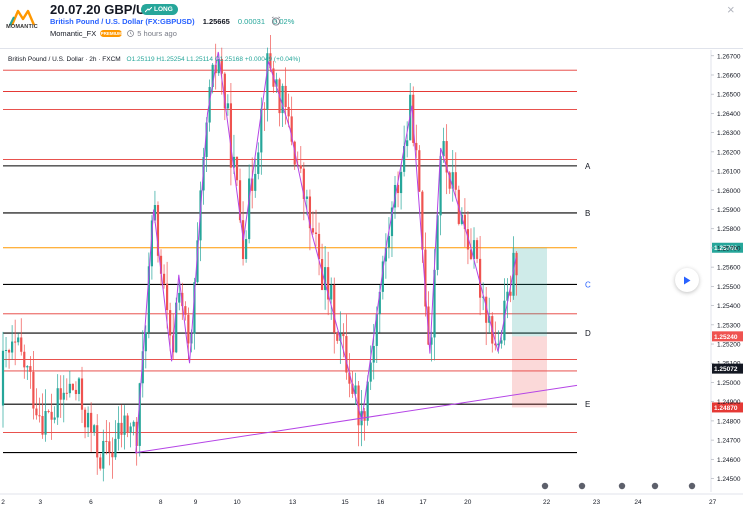 Image resolution: width=743 pixels, height=509 pixels. I want to click on price-change-percent: 0.02%, so click(284, 21).